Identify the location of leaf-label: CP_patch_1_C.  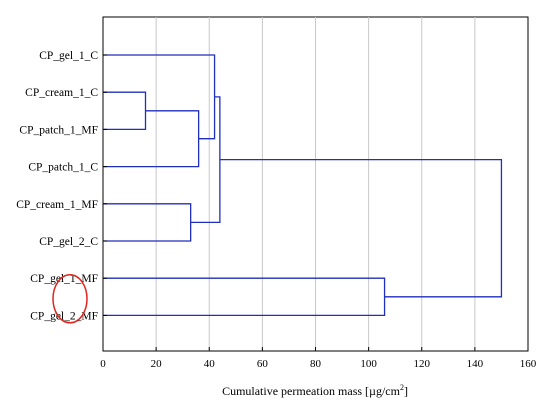
(63, 168).